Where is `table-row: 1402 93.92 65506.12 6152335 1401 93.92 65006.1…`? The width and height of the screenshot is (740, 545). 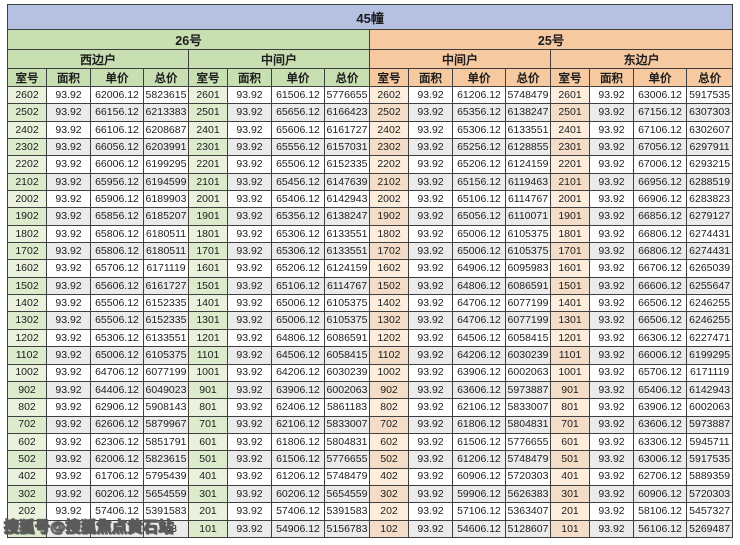
table-row: 1402 93.92 65506.12 6152335 1401 93.92 65006.1… is located at coordinates (370, 303).